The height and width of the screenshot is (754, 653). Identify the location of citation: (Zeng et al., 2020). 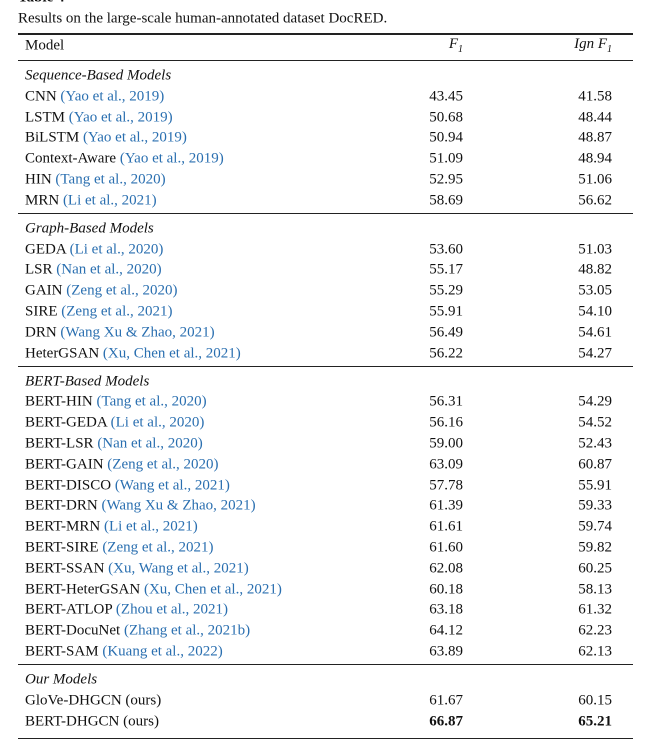
(163, 464).